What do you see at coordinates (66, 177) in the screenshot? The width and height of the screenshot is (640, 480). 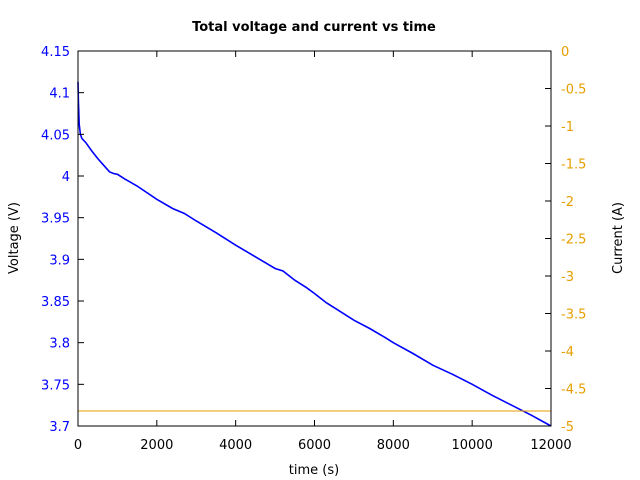 I see `y-tick-label: 4` at bounding box center [66, 177].